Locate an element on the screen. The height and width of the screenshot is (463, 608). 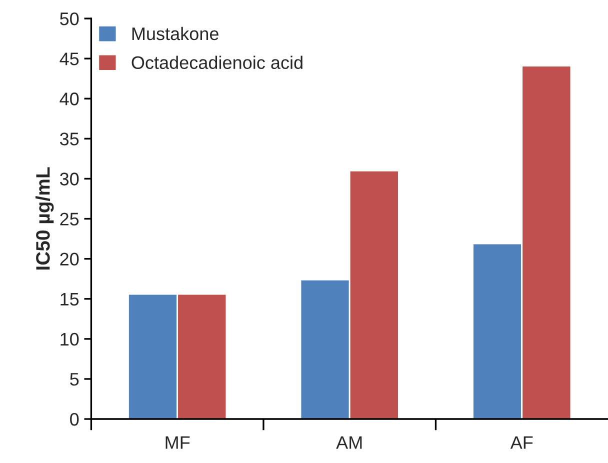
y-tick-label: 10 is located at coordinates (69, 339).